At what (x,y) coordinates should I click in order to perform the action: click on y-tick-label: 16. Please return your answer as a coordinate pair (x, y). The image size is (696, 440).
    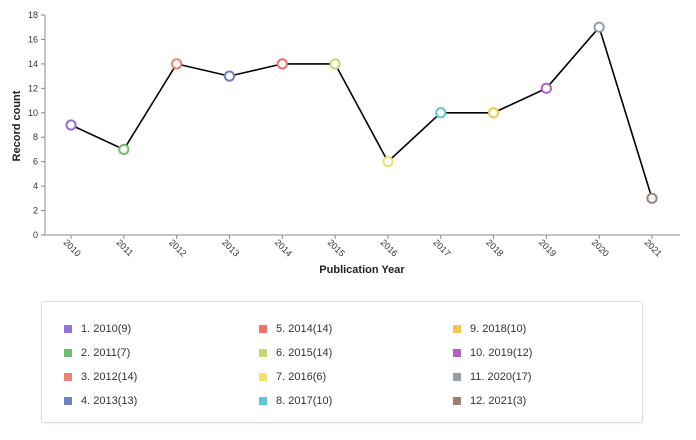
    Looking at the image, I should click on (33, 39).